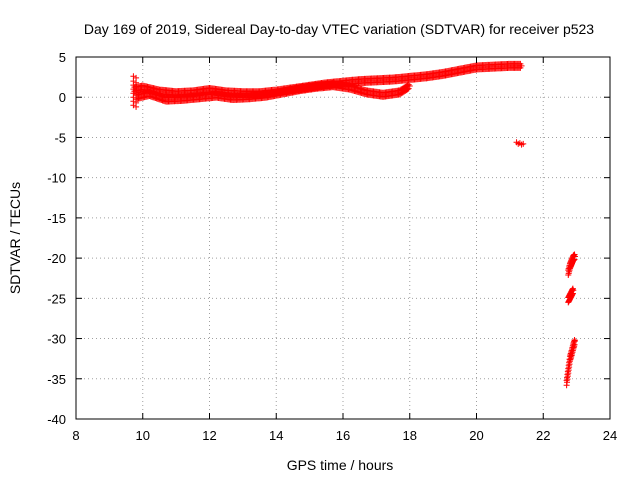 The image size is (640, 480). Describe the element at coordinates (62, 57) in the screenshot. I see `y-tick-label: 5` at that location.